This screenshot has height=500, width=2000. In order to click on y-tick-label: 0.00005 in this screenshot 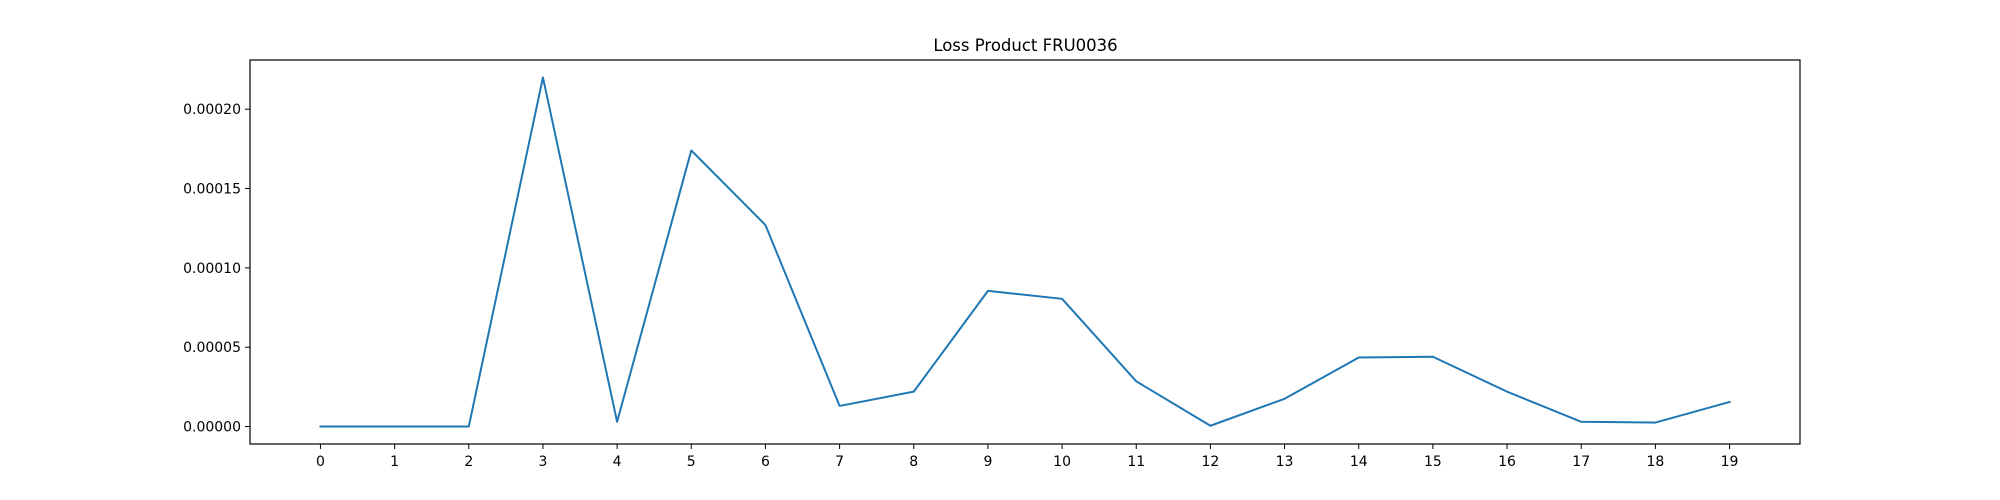, I will do `click(212, 348)`.